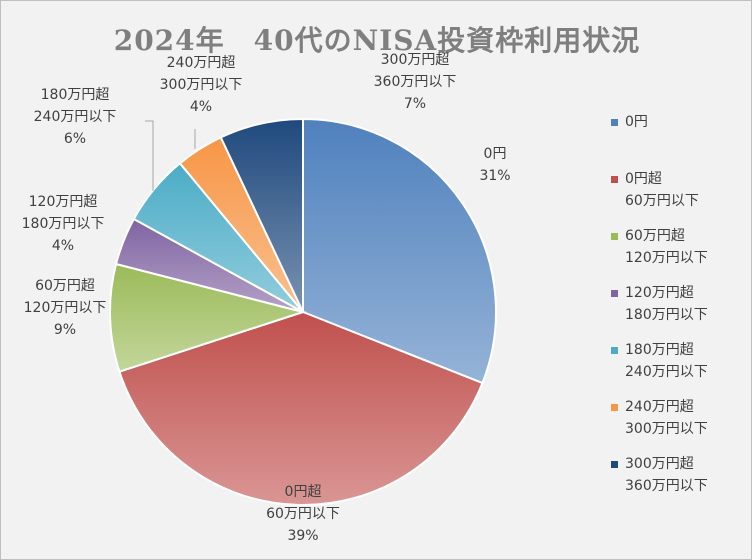  What do you see at coordinates (666, 475) in the screenshot?
I see `legend-label-6: 300万円超 360万円以下` at bounding box center [666, 475].